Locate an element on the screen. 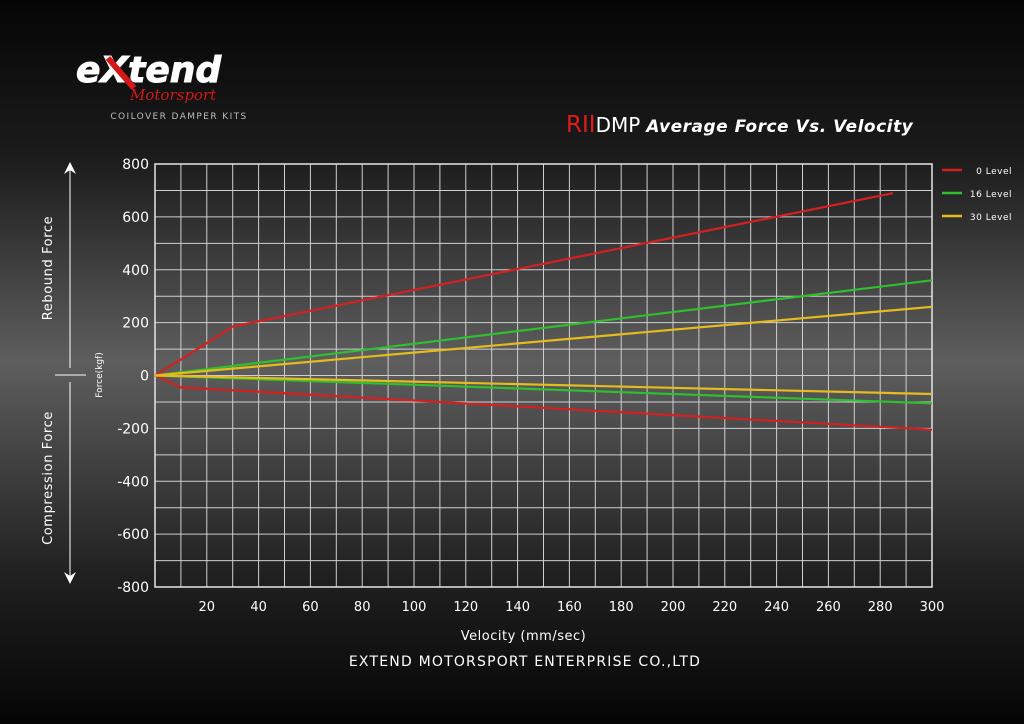 The height and width of the screenshot is (724, 1024). y-tick-label: 200 is located at coordinates (135, 324).